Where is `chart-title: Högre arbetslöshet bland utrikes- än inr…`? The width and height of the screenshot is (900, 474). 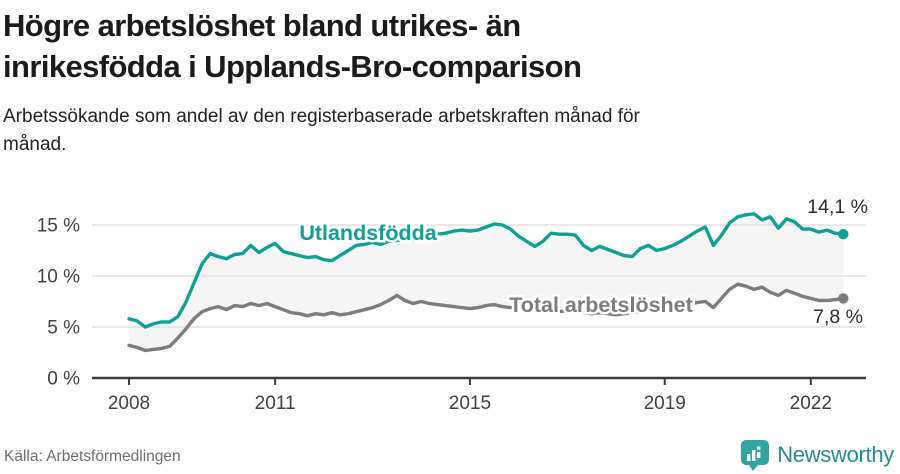 chart-title: Högre arbetslöshet bland utrikes- än inr… is located at coordinates (292, 46).